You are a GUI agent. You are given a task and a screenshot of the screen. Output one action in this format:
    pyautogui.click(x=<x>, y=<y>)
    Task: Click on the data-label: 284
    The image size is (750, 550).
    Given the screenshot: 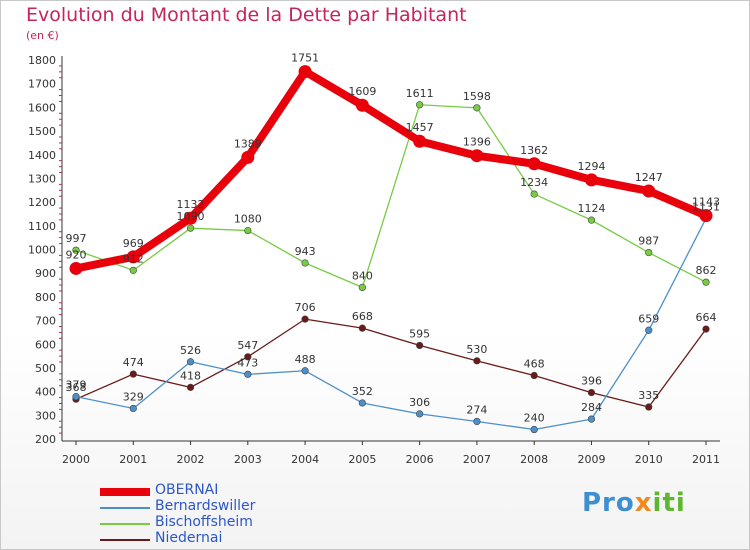 What is the action you would take?
    pyautogui.click(x=591, y=407)
    